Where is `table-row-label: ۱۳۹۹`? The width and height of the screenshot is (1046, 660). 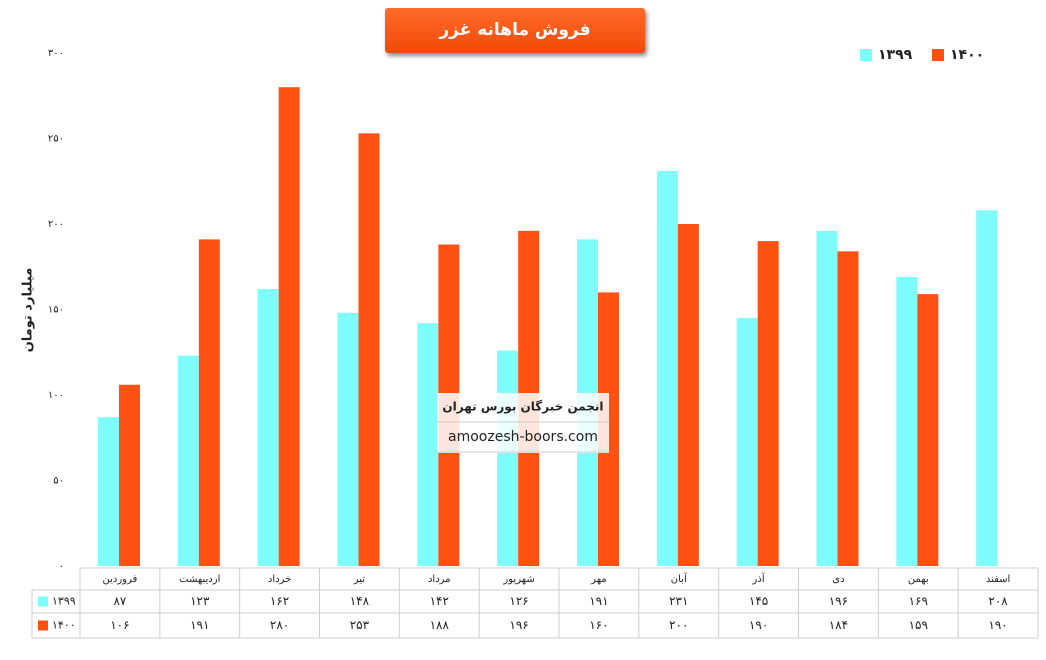
table-row-label: ۱۳۹۹ is located at coordinates (64, 601).